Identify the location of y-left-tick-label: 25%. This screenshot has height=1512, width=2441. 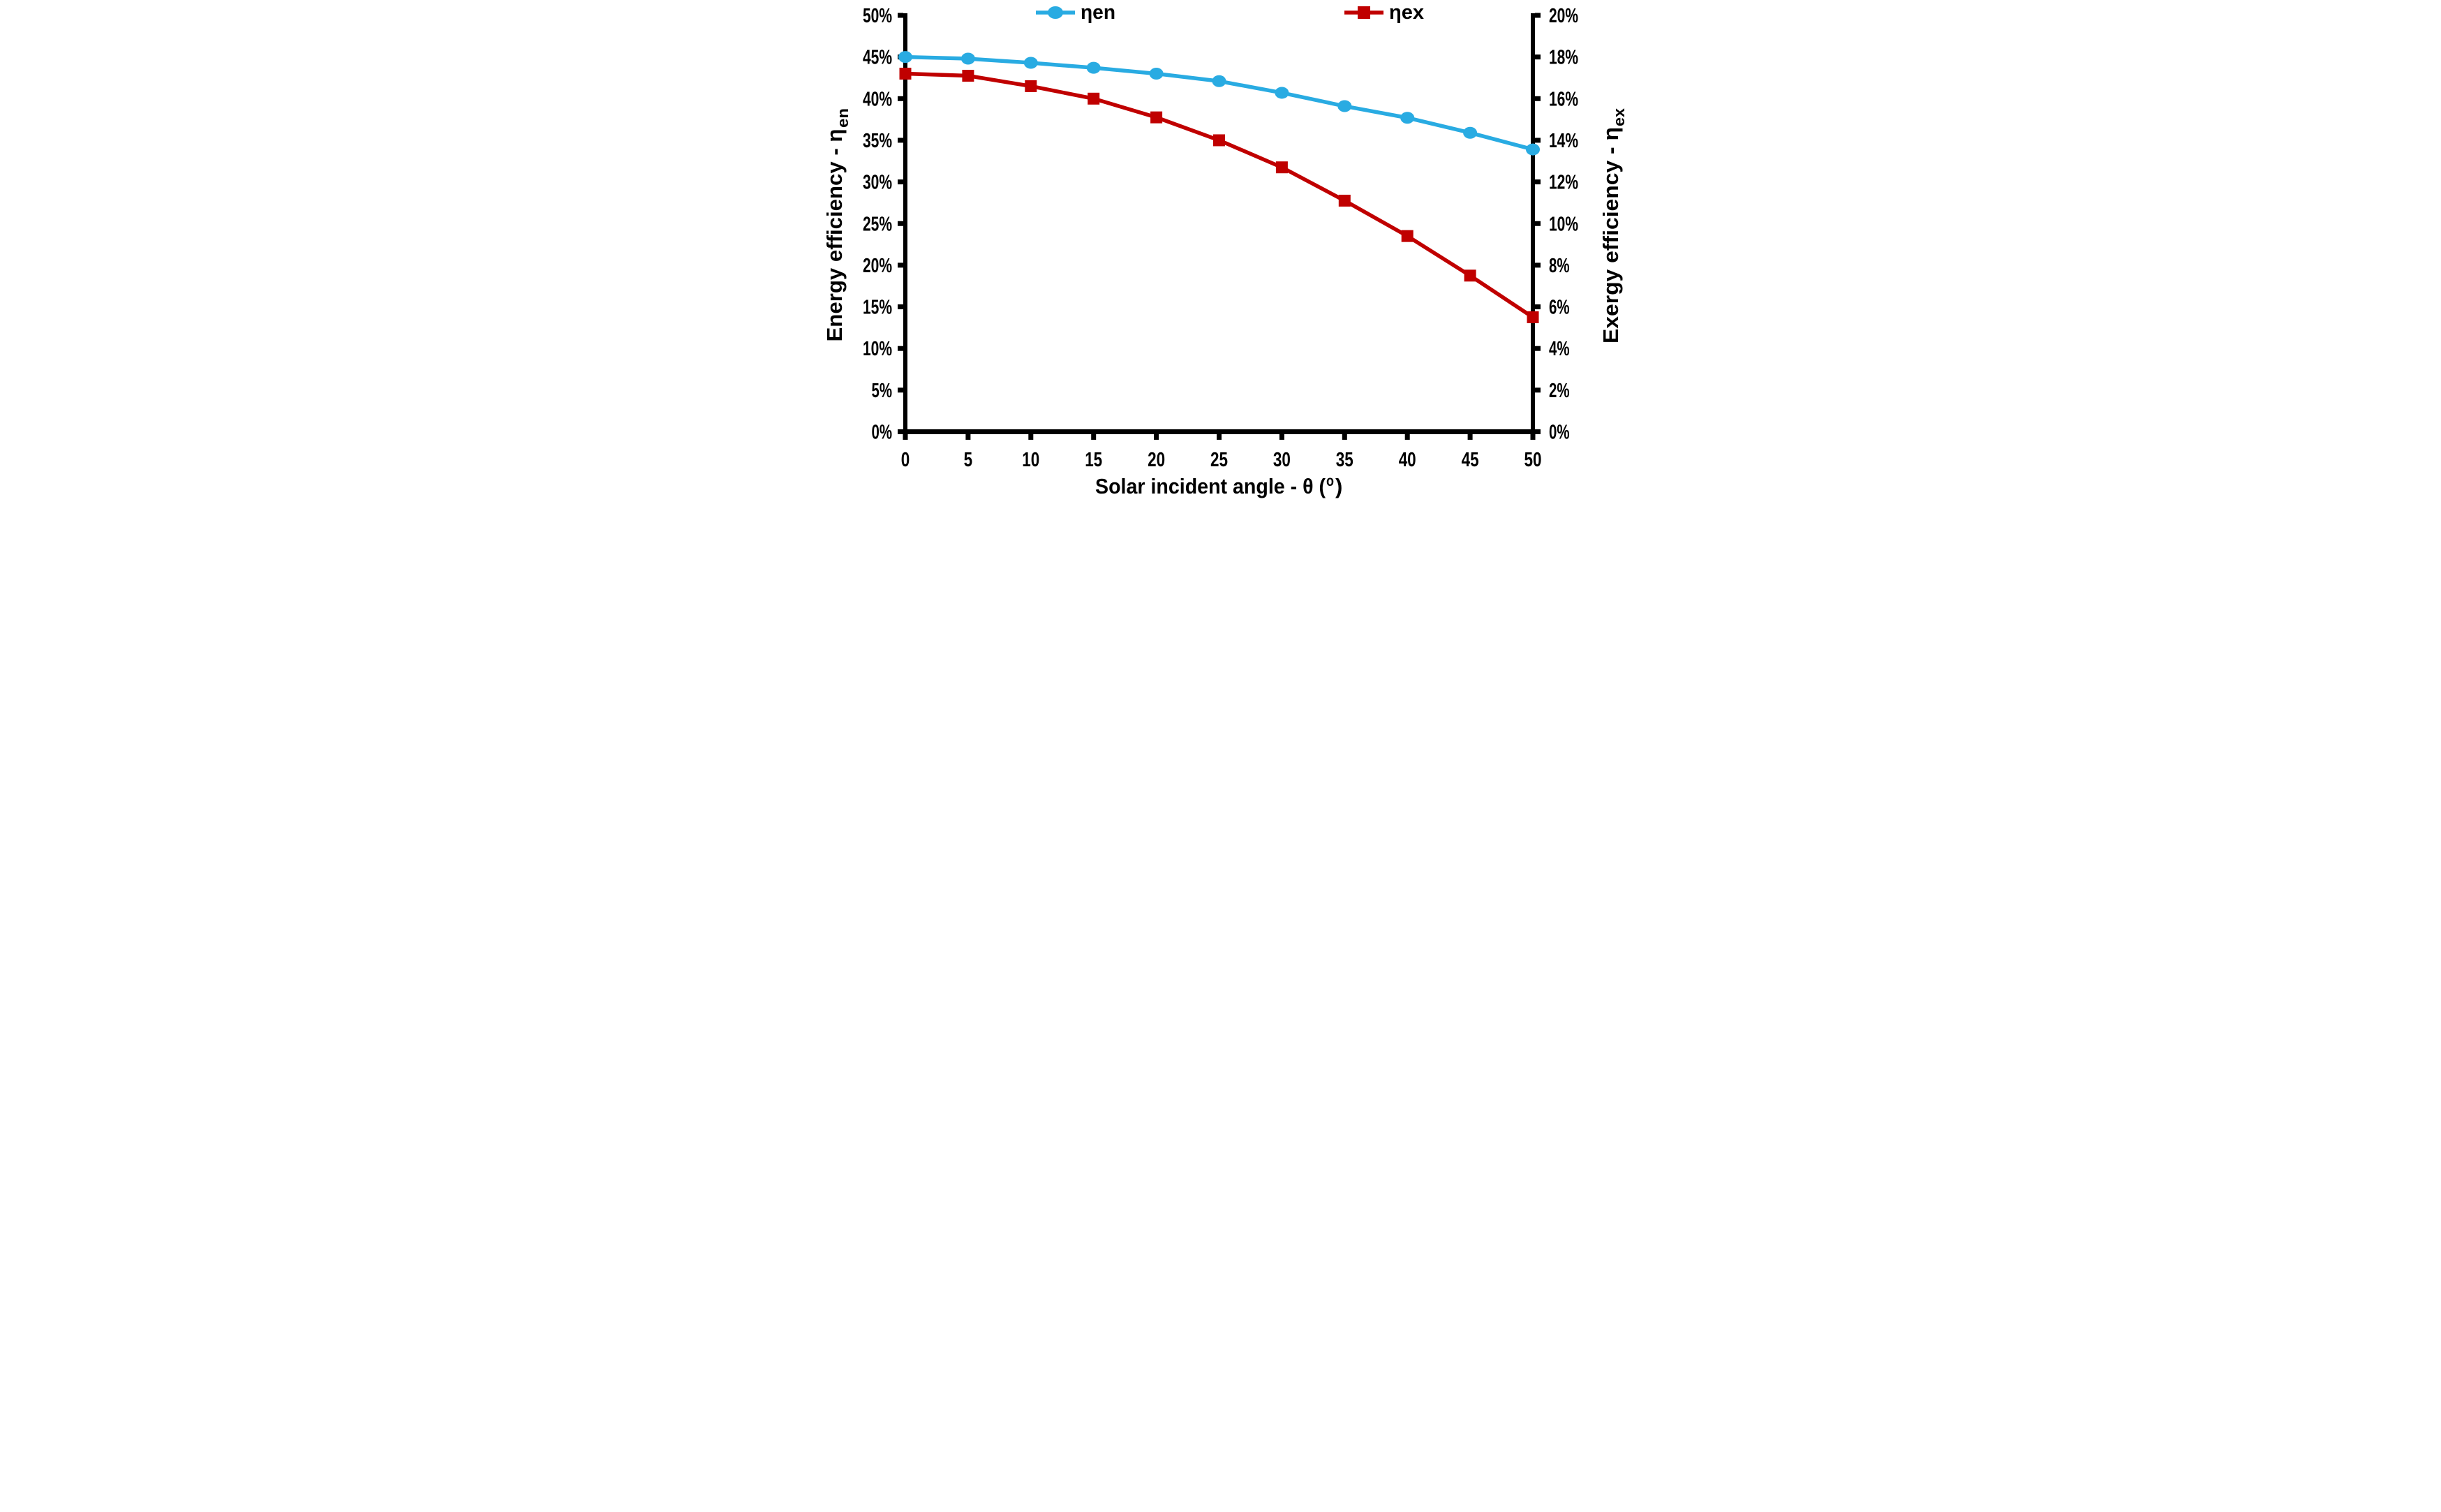
(878, 224).